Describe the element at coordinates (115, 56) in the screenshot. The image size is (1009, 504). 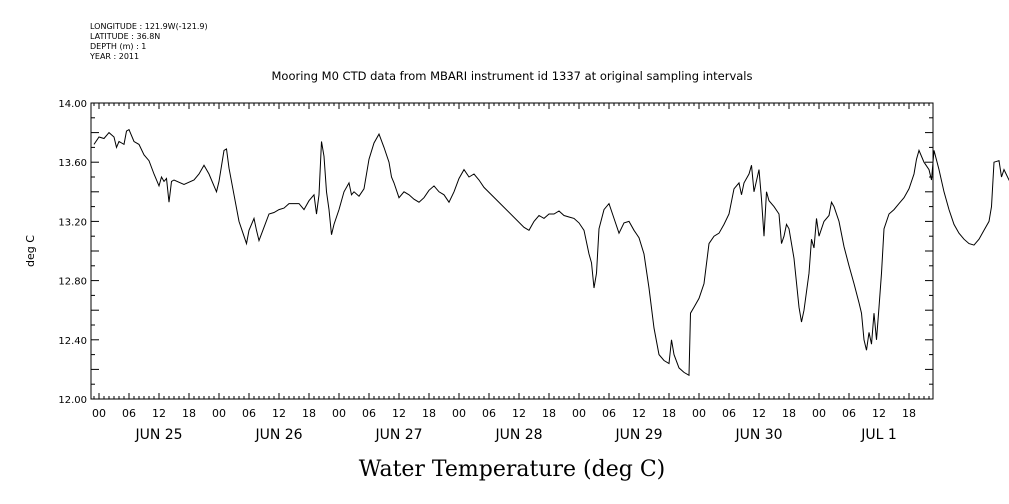
I see `year-label: YEAR : 2011` at that location.